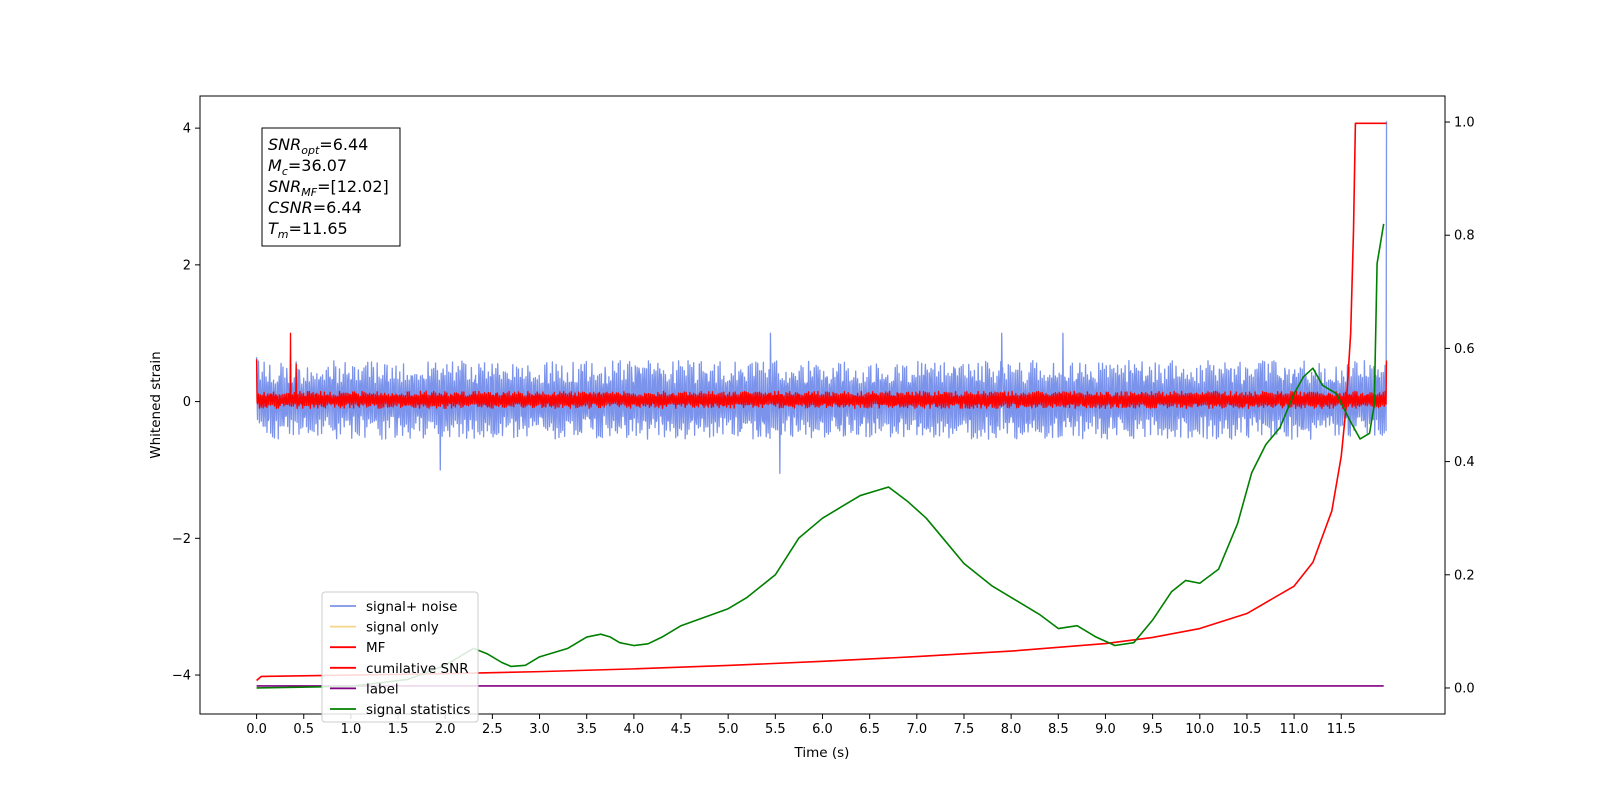  Describe the element at coordinates (181, 539) in the screenshot. I see `y-tick-label: −2` at that location.